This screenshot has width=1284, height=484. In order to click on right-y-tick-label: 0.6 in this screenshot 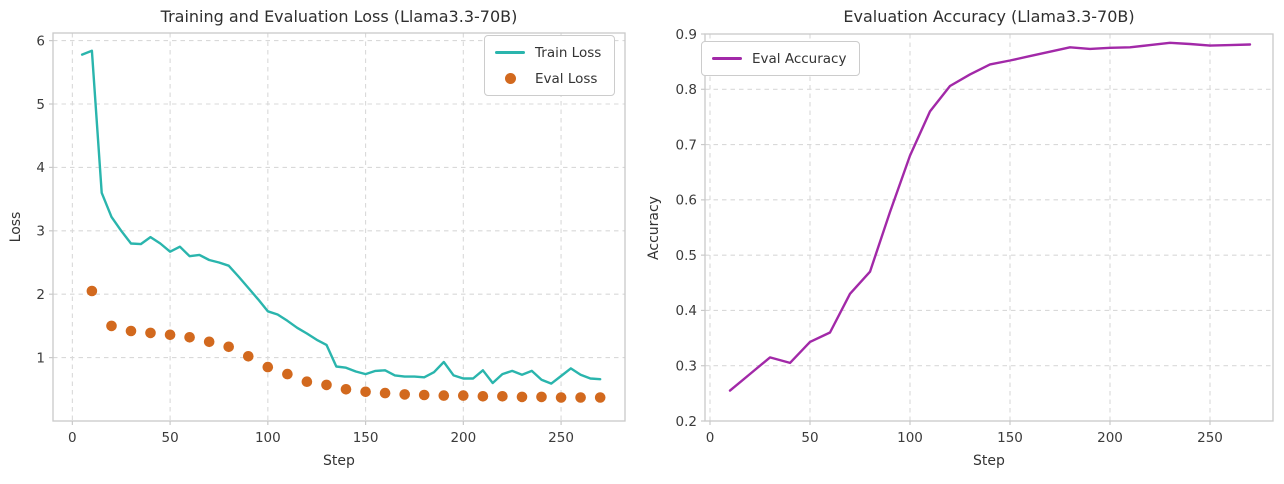, I will do `click(686, 201)`.